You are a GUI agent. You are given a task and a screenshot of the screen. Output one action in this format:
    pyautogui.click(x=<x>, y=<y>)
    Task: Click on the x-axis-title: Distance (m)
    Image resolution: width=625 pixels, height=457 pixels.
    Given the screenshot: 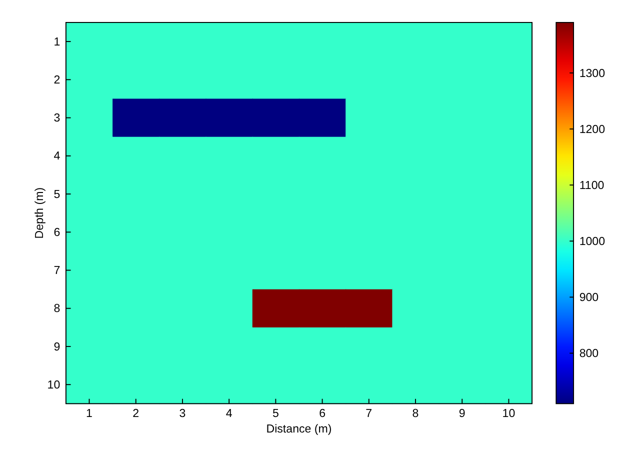 What is the action you would take?
    pyautogui.click(x=299, y=430)
    